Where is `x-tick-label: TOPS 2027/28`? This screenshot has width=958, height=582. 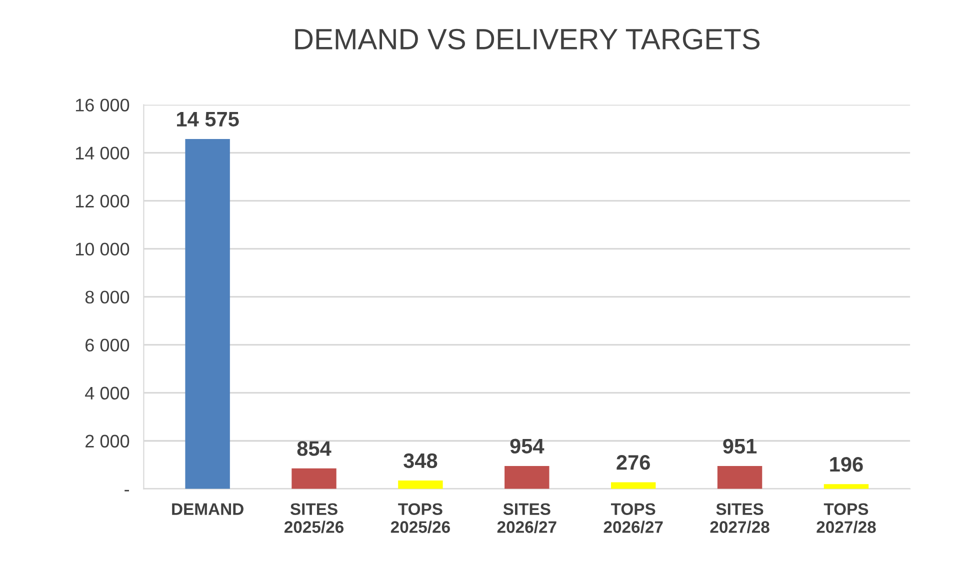 x-tick-label: TOPS 2027/28 is located at coordinates (846, 518).